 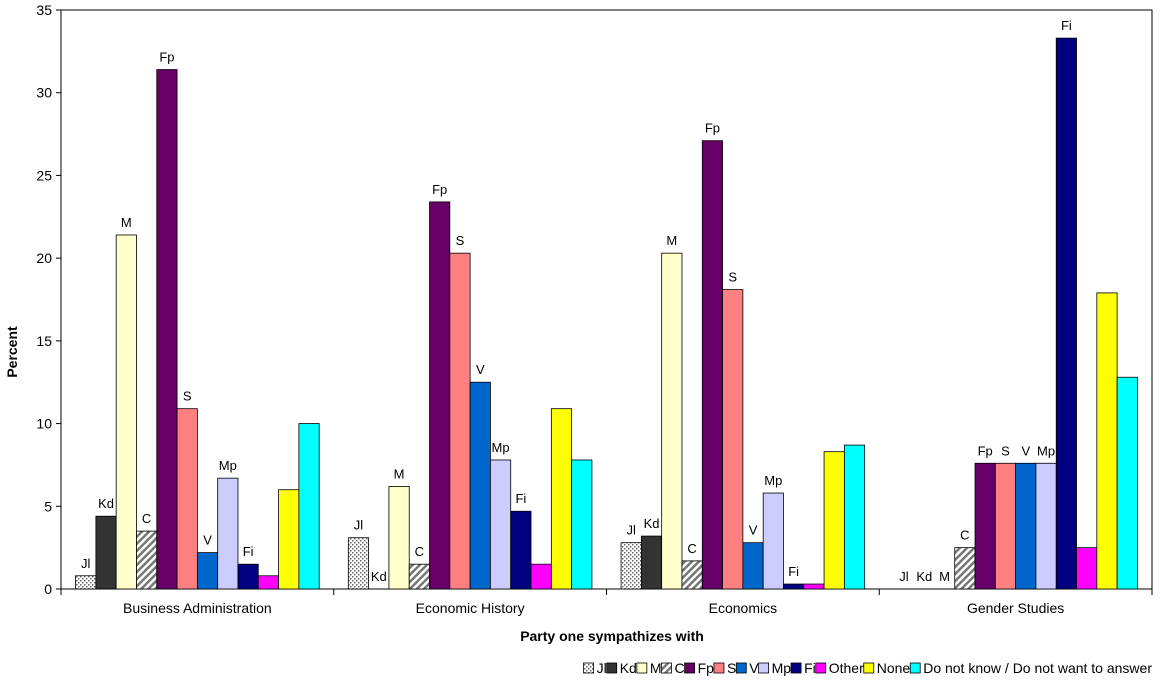 What do you see at coordinates (846, 668) in the screenshot?
I see `legend-label: Other` at bounding box center [846, 668].